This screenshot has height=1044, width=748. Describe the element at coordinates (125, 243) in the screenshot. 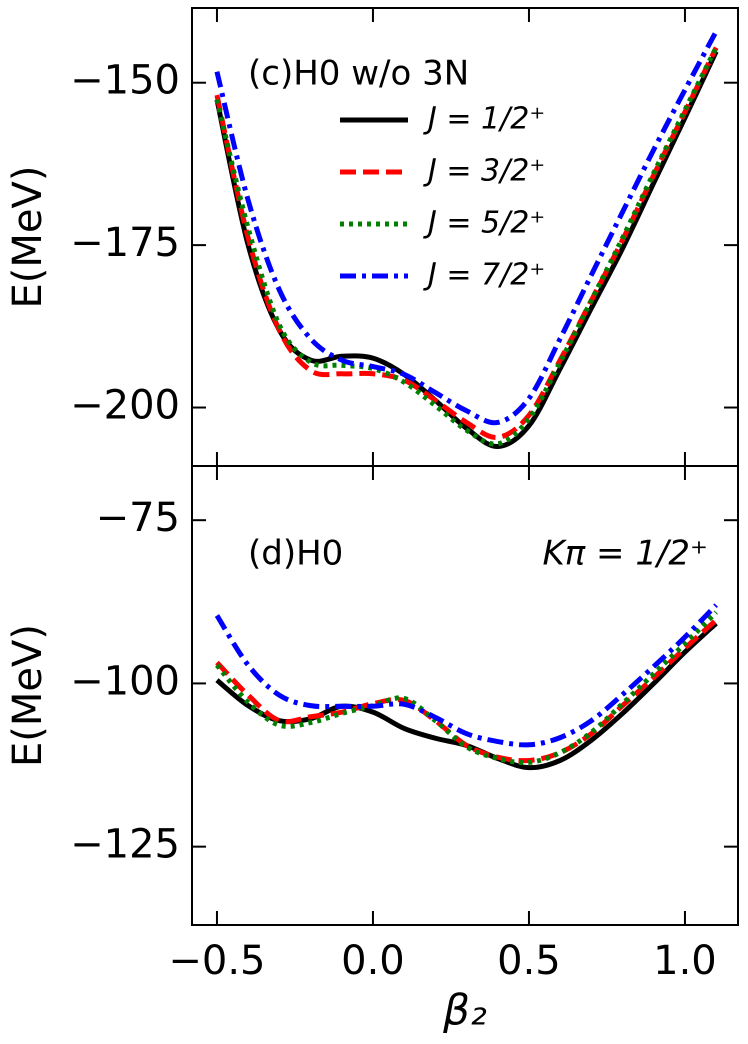

I see `y-tick-label: −175` at that location.